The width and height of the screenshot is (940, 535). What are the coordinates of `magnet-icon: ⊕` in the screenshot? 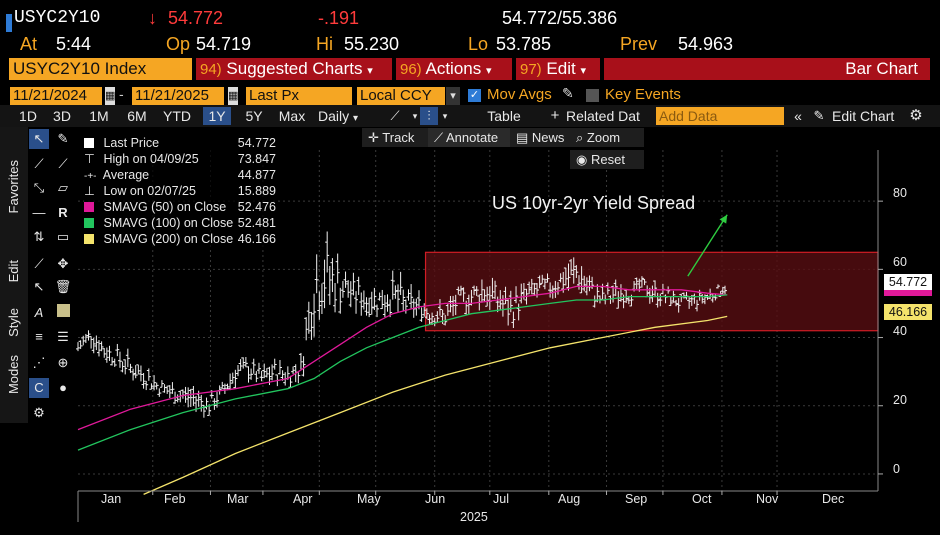 It's located at (63, 362).